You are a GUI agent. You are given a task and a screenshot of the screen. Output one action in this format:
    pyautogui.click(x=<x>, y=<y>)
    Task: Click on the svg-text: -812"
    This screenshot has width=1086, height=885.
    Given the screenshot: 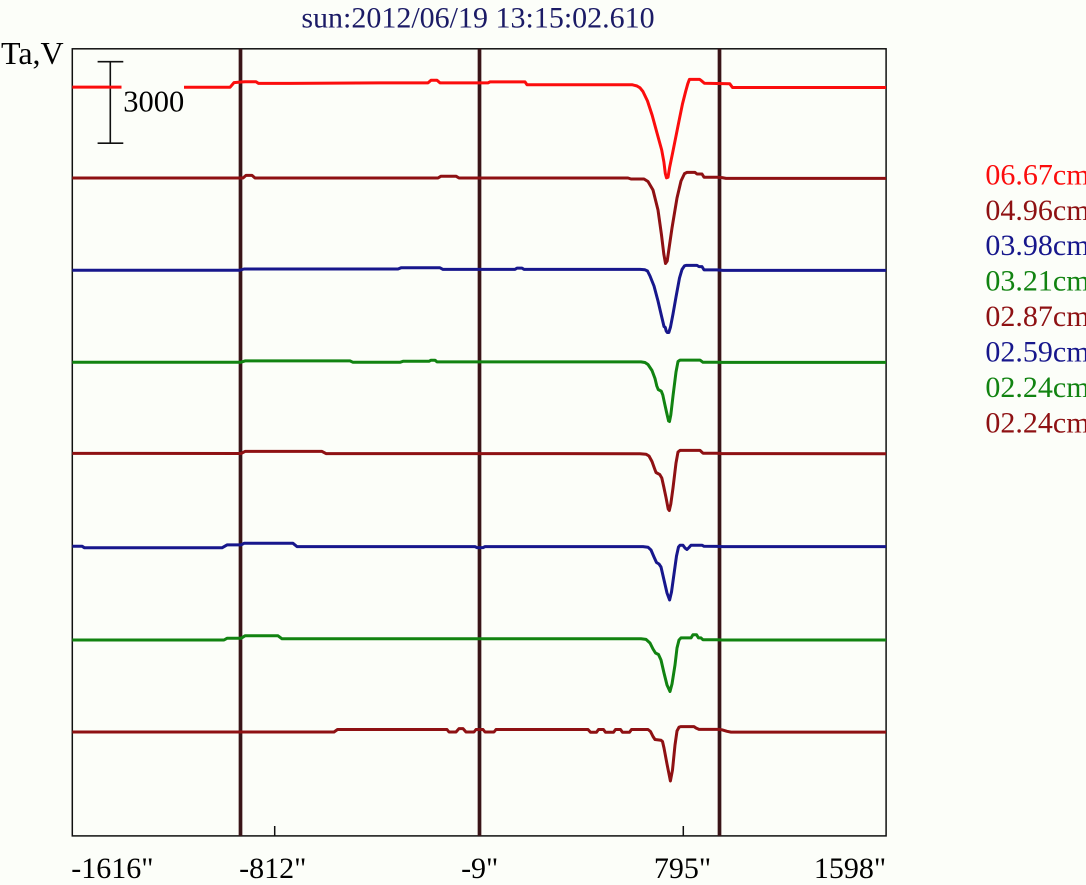 What is the action you would take?
    pyautogui.click(x=272, y=868)
    